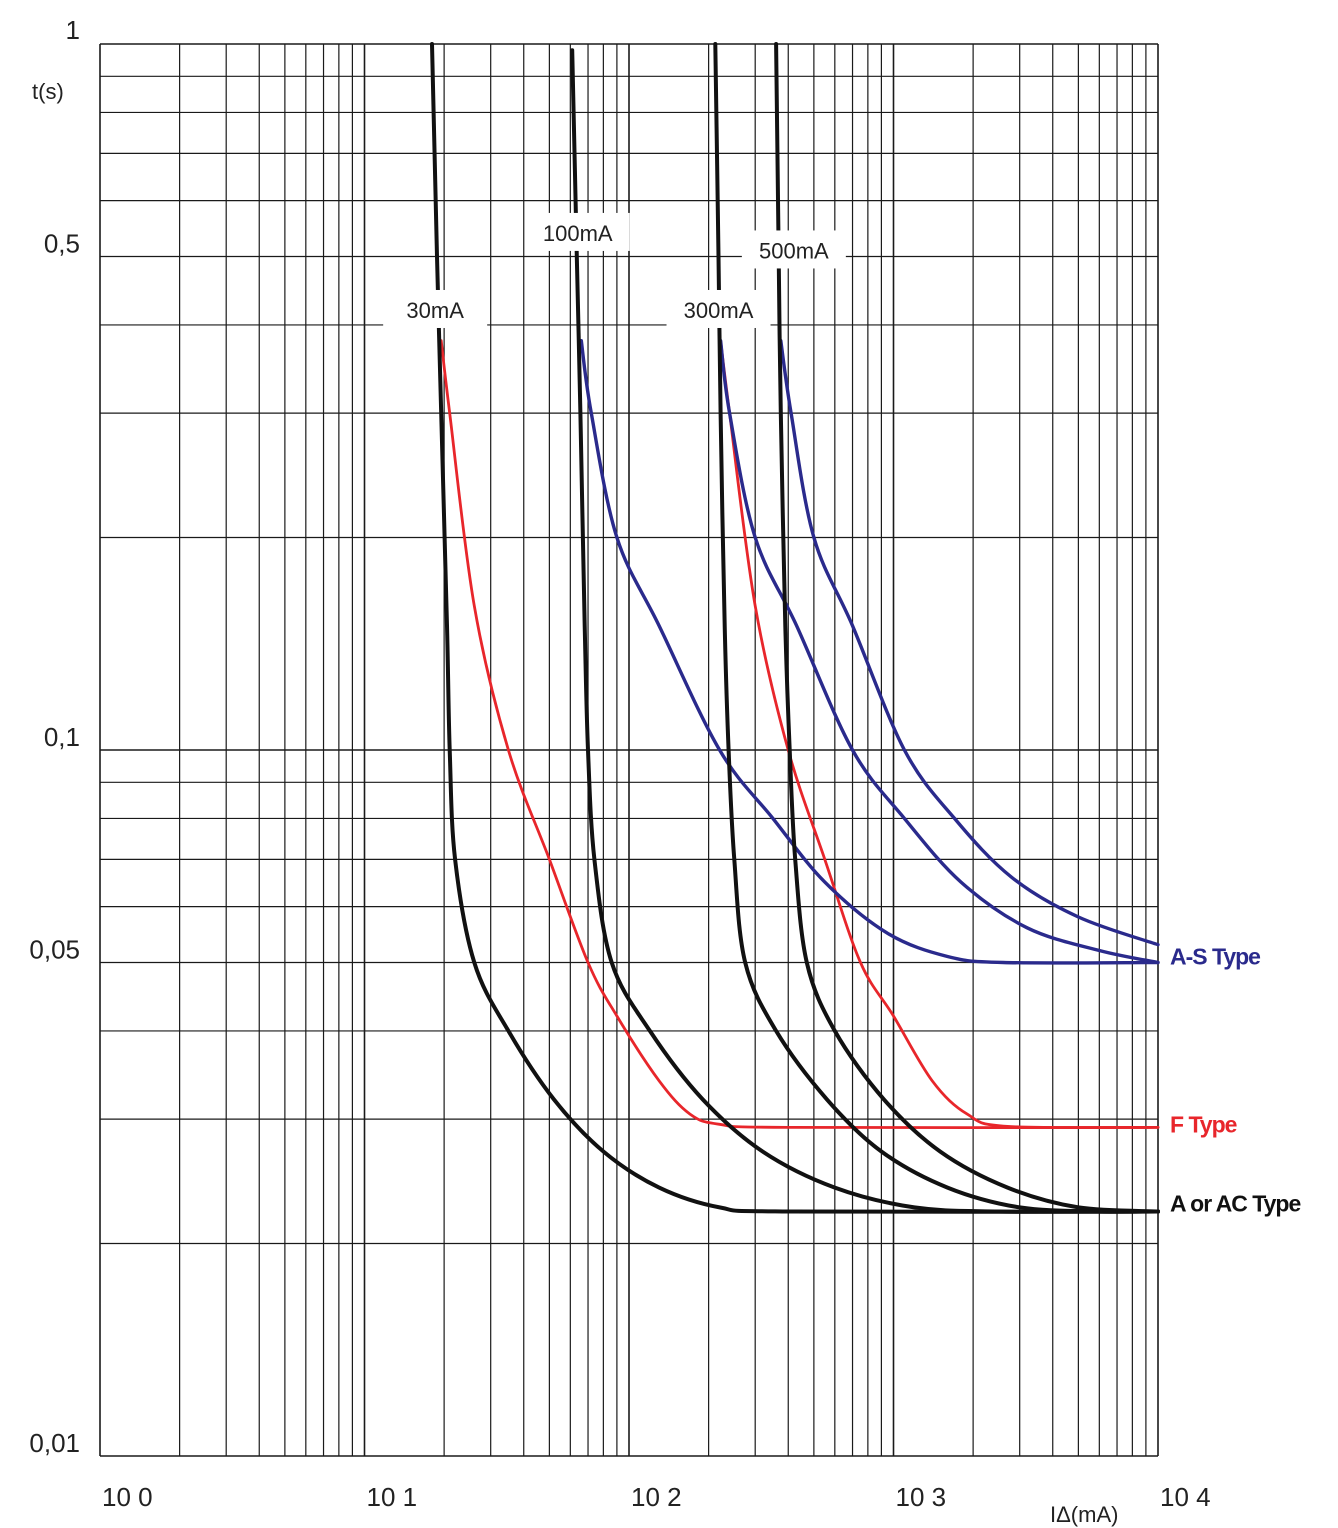  I want to click on y-tick-label-05: 0,5, so click(62, 244).